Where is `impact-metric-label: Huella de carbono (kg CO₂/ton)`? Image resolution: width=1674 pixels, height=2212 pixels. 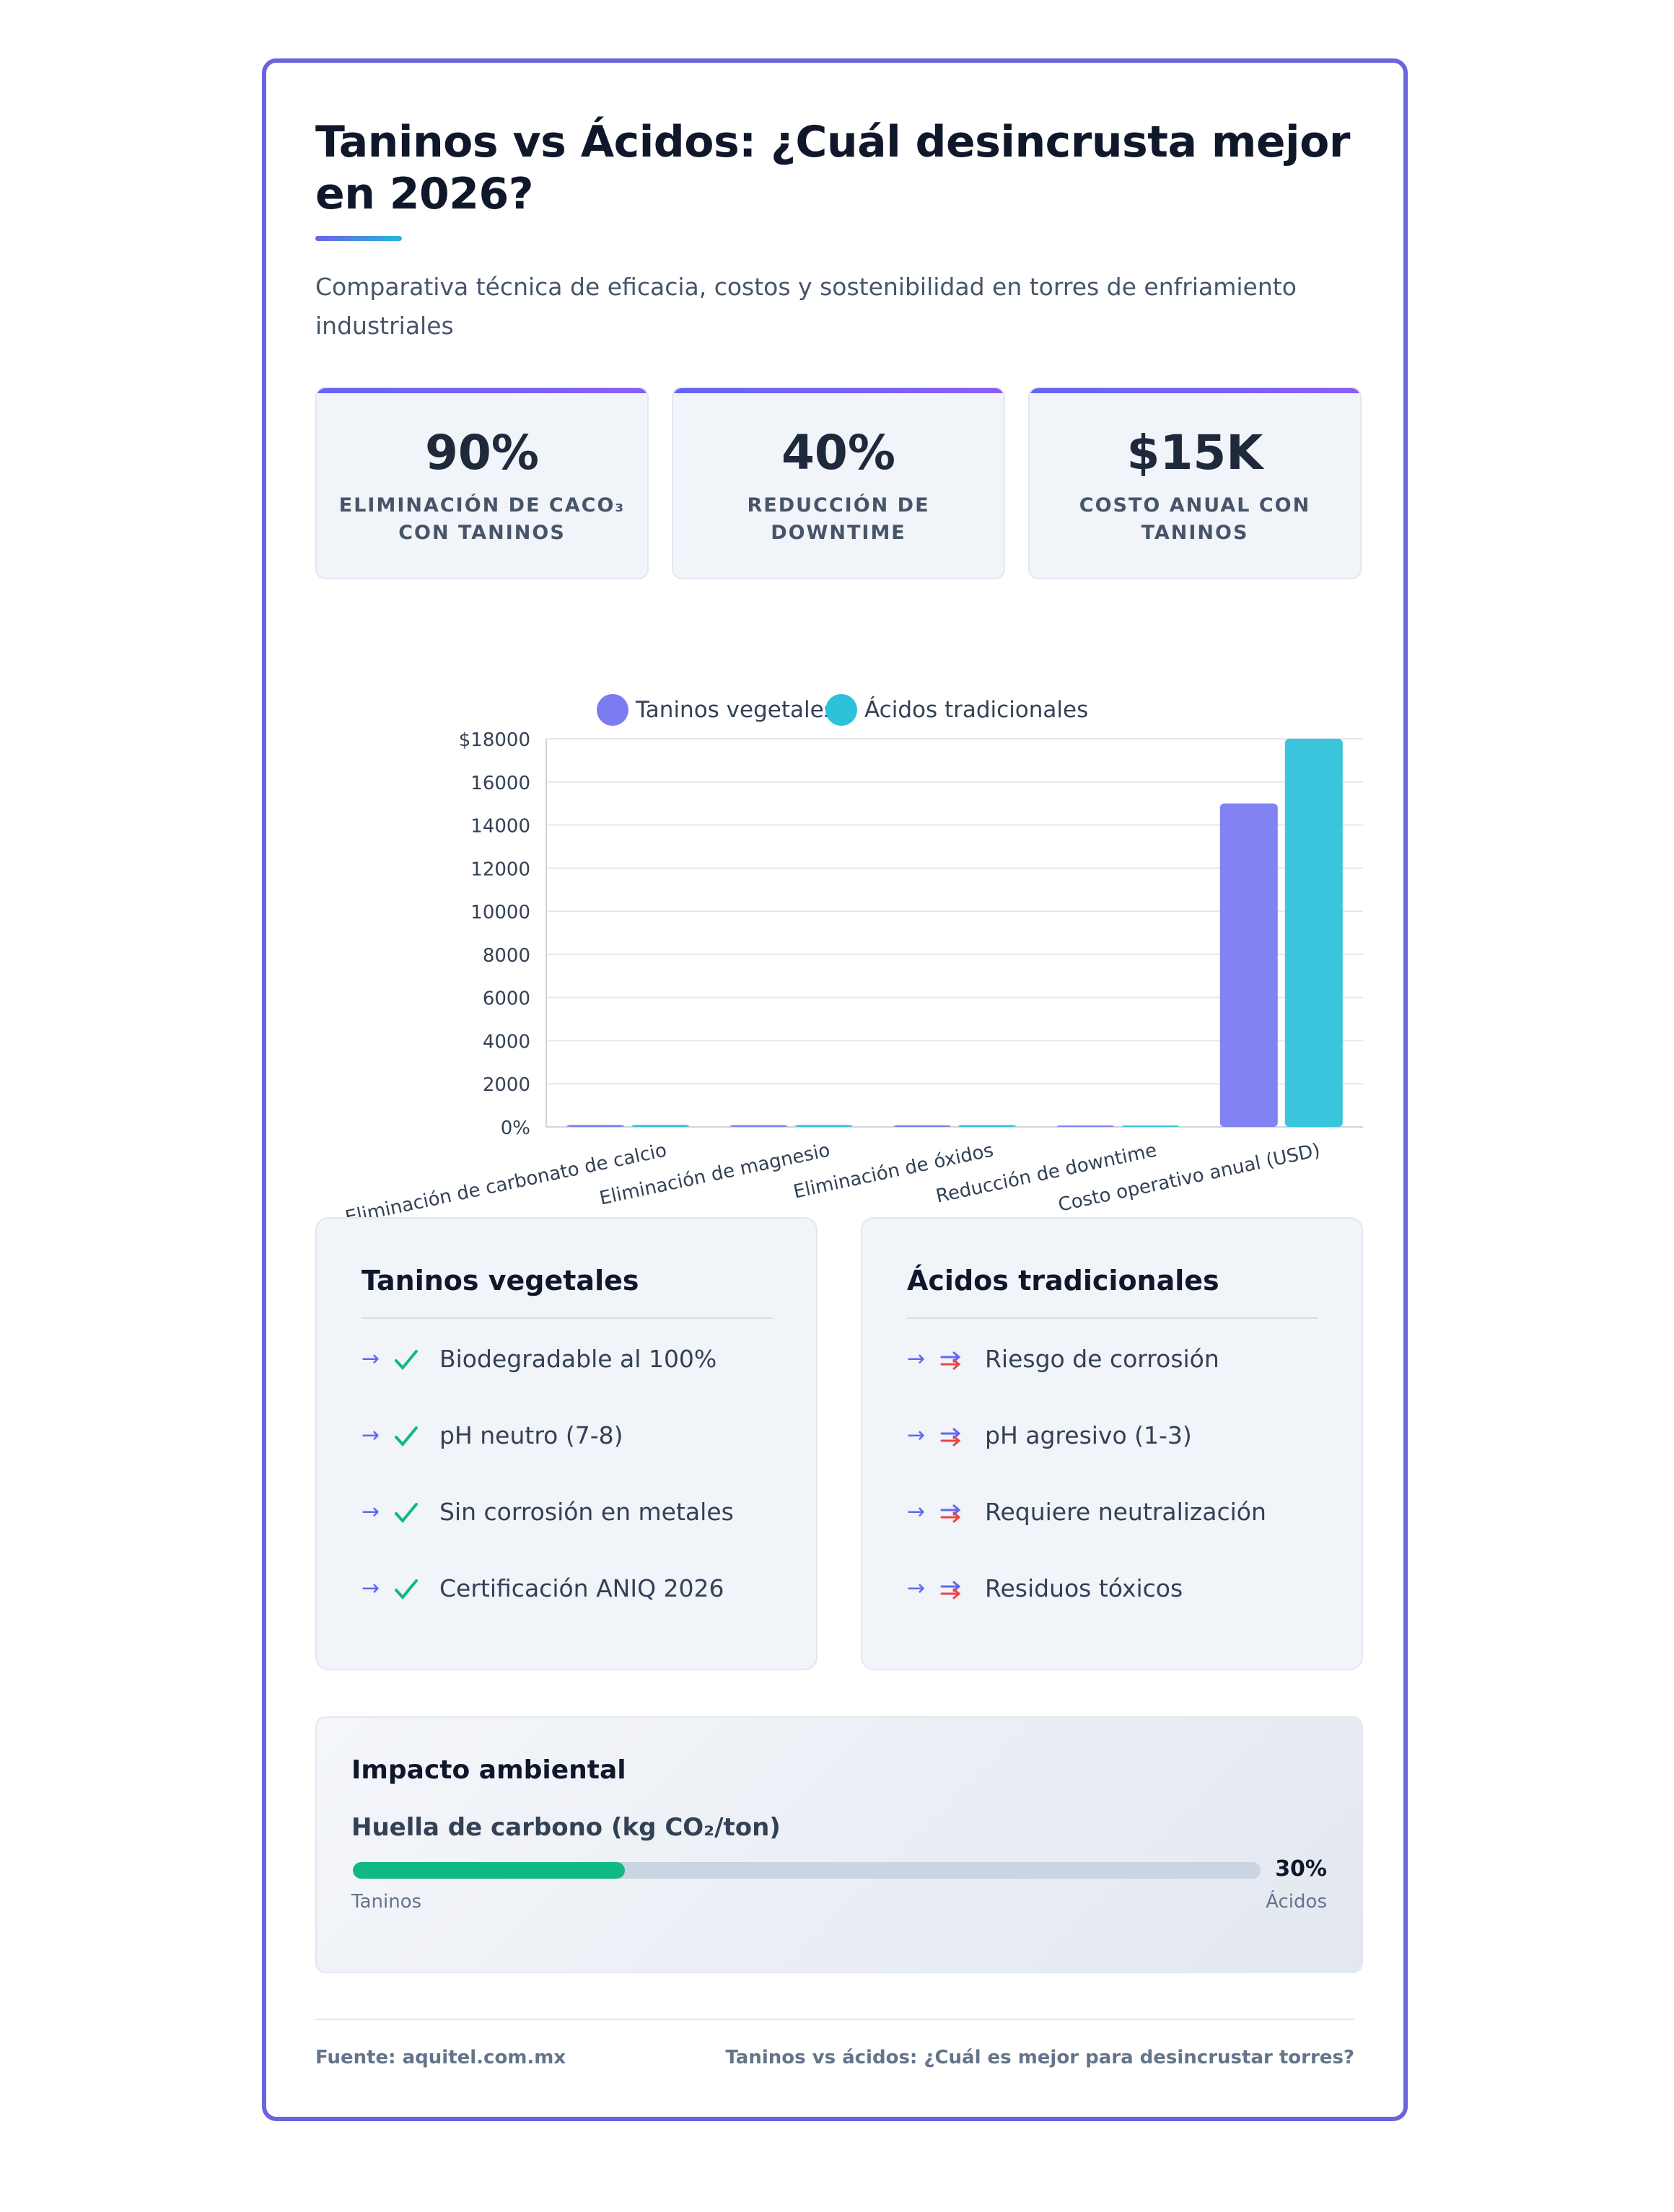
impact-metric-label: Huella de carbono (kg CO₂/ton) is located at coordinates (566, 1827).